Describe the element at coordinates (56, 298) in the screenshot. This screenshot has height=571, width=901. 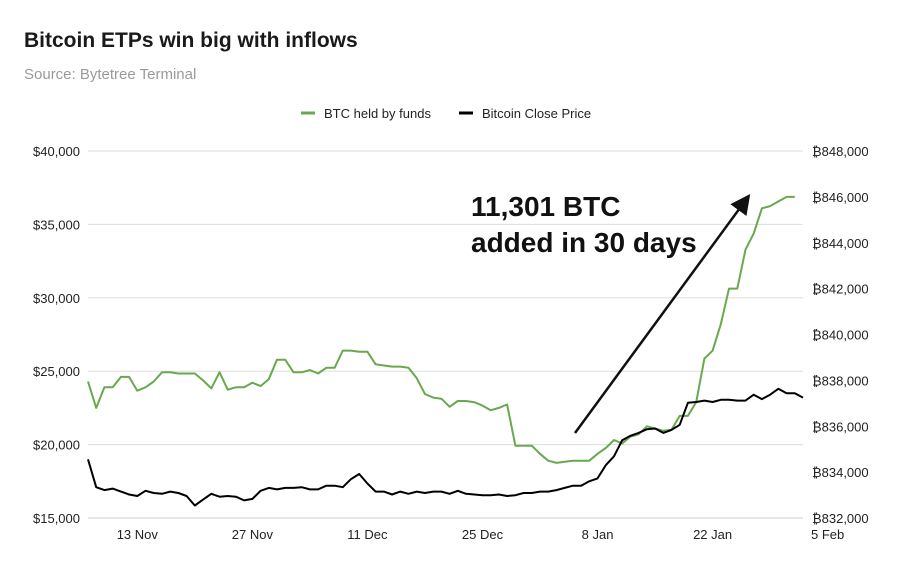
I see `y-left-tick-label: $30,000` at that location.